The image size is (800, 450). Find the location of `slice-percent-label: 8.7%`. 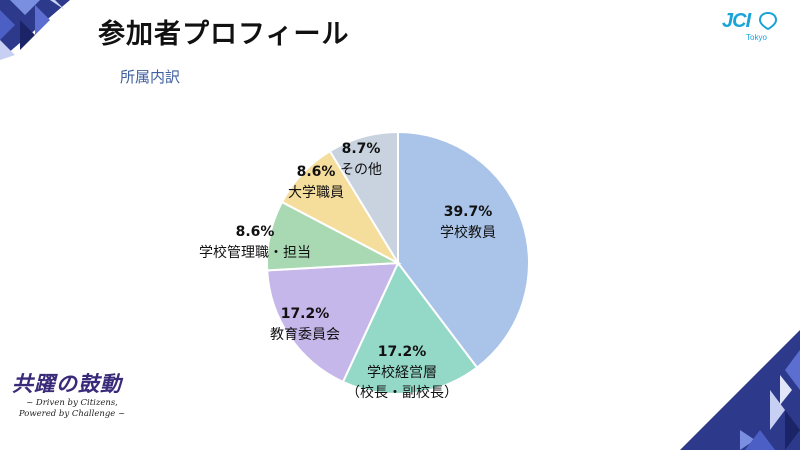

slice-percent-label: 8.7% is located at coordinates (361, 149).